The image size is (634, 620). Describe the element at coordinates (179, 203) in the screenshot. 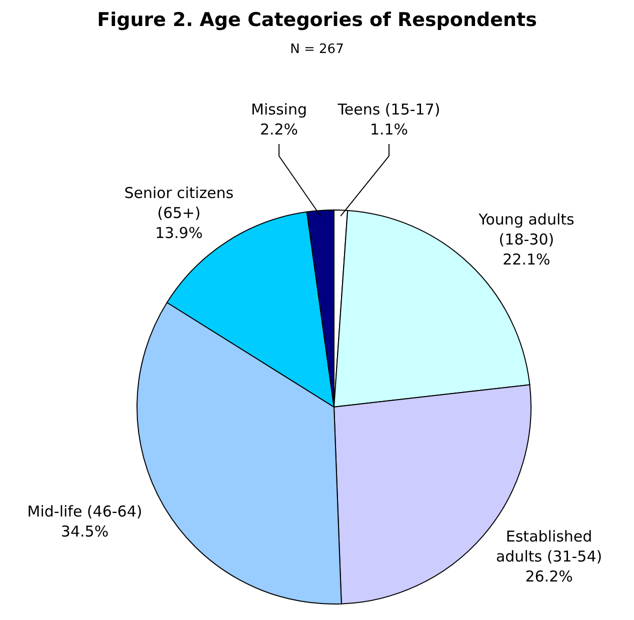

I see `slice-label: Senior citizens (65+)` at that location.